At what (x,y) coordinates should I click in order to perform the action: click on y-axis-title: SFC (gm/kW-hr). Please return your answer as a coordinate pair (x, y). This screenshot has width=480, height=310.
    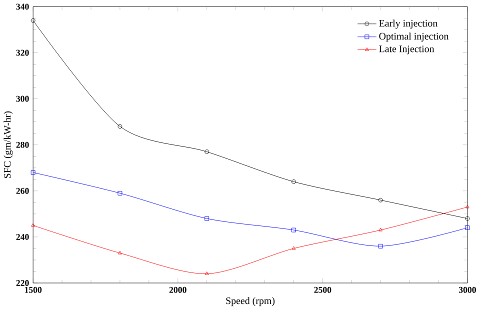
    Looking at the image, I should click on (8, 144).